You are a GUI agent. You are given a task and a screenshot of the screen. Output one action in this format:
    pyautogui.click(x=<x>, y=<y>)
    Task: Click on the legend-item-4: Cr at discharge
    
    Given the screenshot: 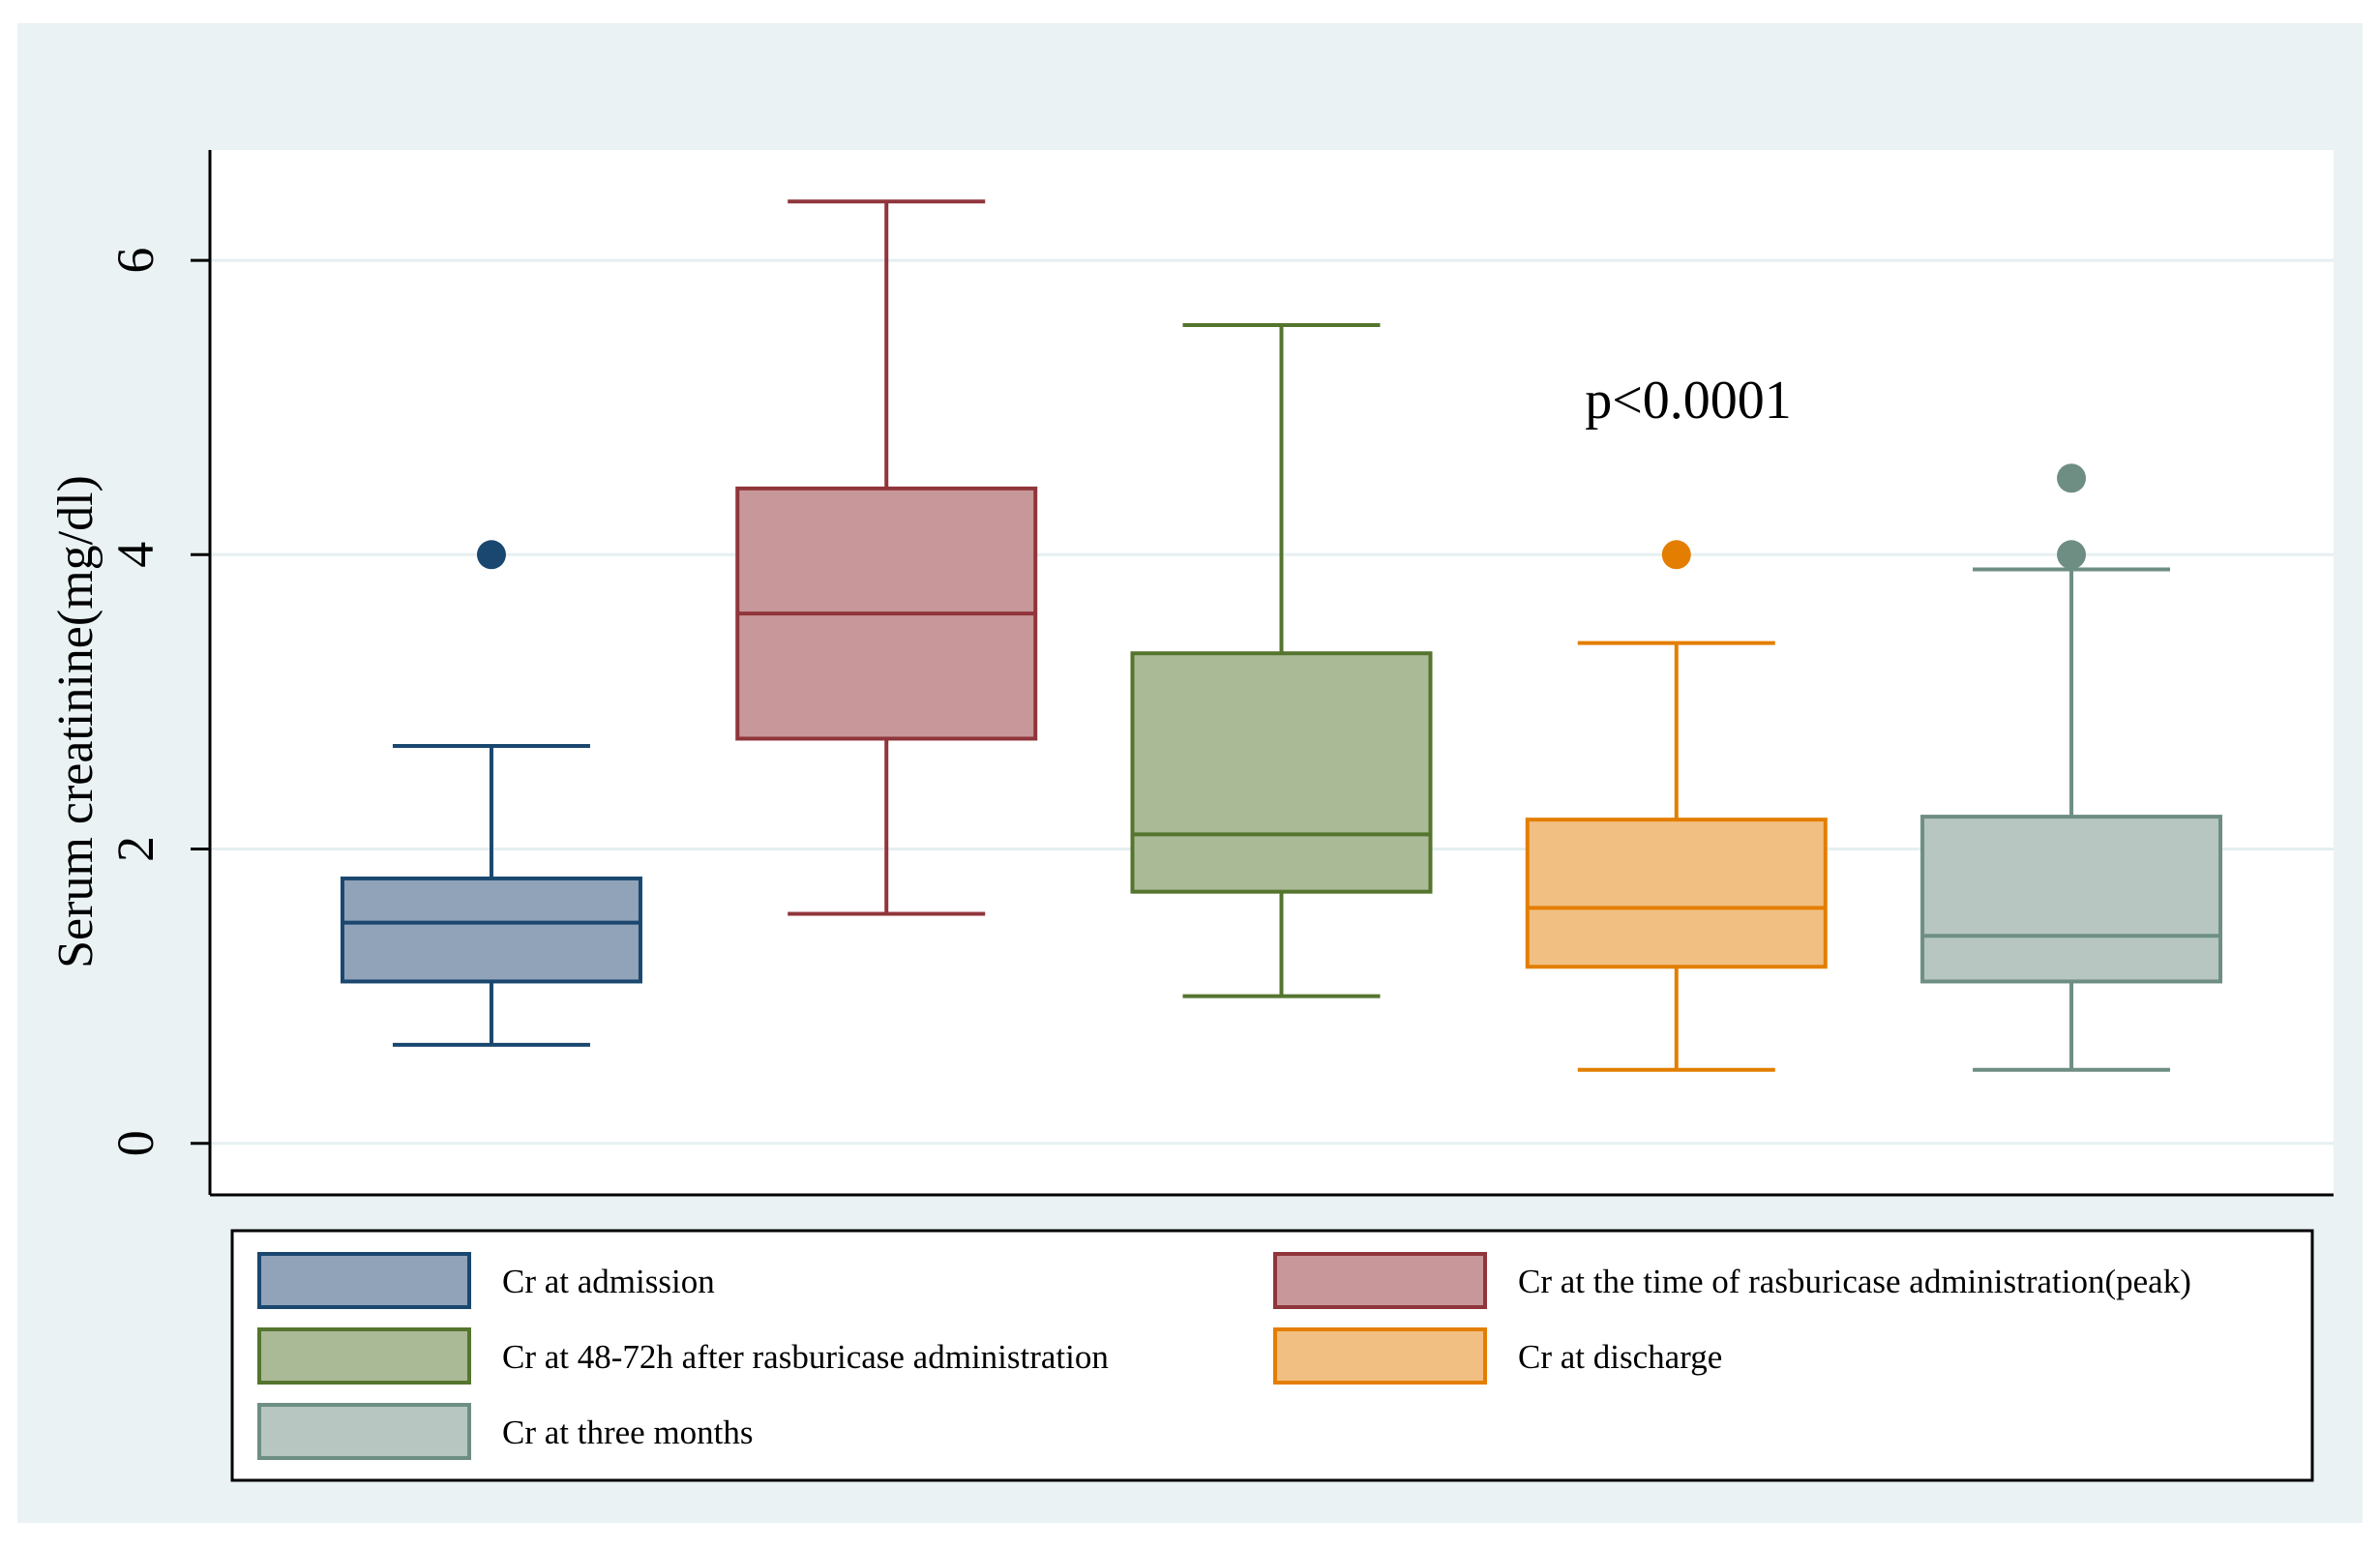 What is the action you would take?
    pyautogui.click(x=1498, y=1356)
    